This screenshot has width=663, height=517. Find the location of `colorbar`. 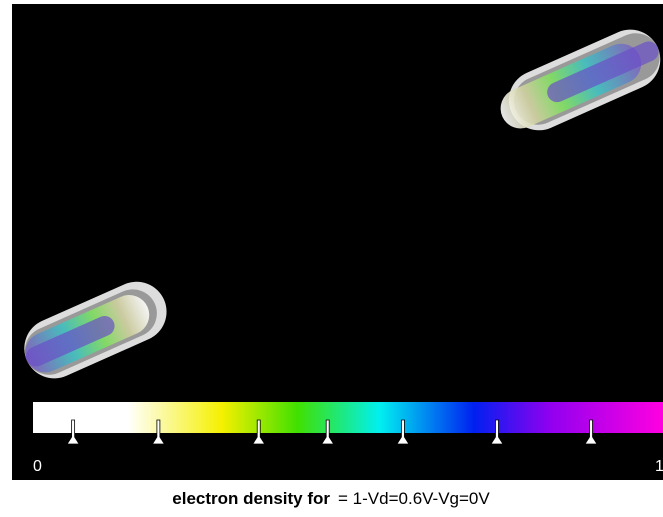

colorbar is located at coordinates (348, 417).